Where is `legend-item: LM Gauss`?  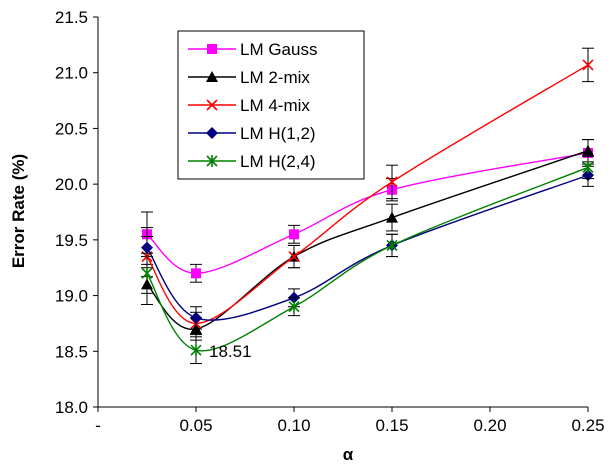
legend-item: LM Gauss is located at coordinates (252, 49).